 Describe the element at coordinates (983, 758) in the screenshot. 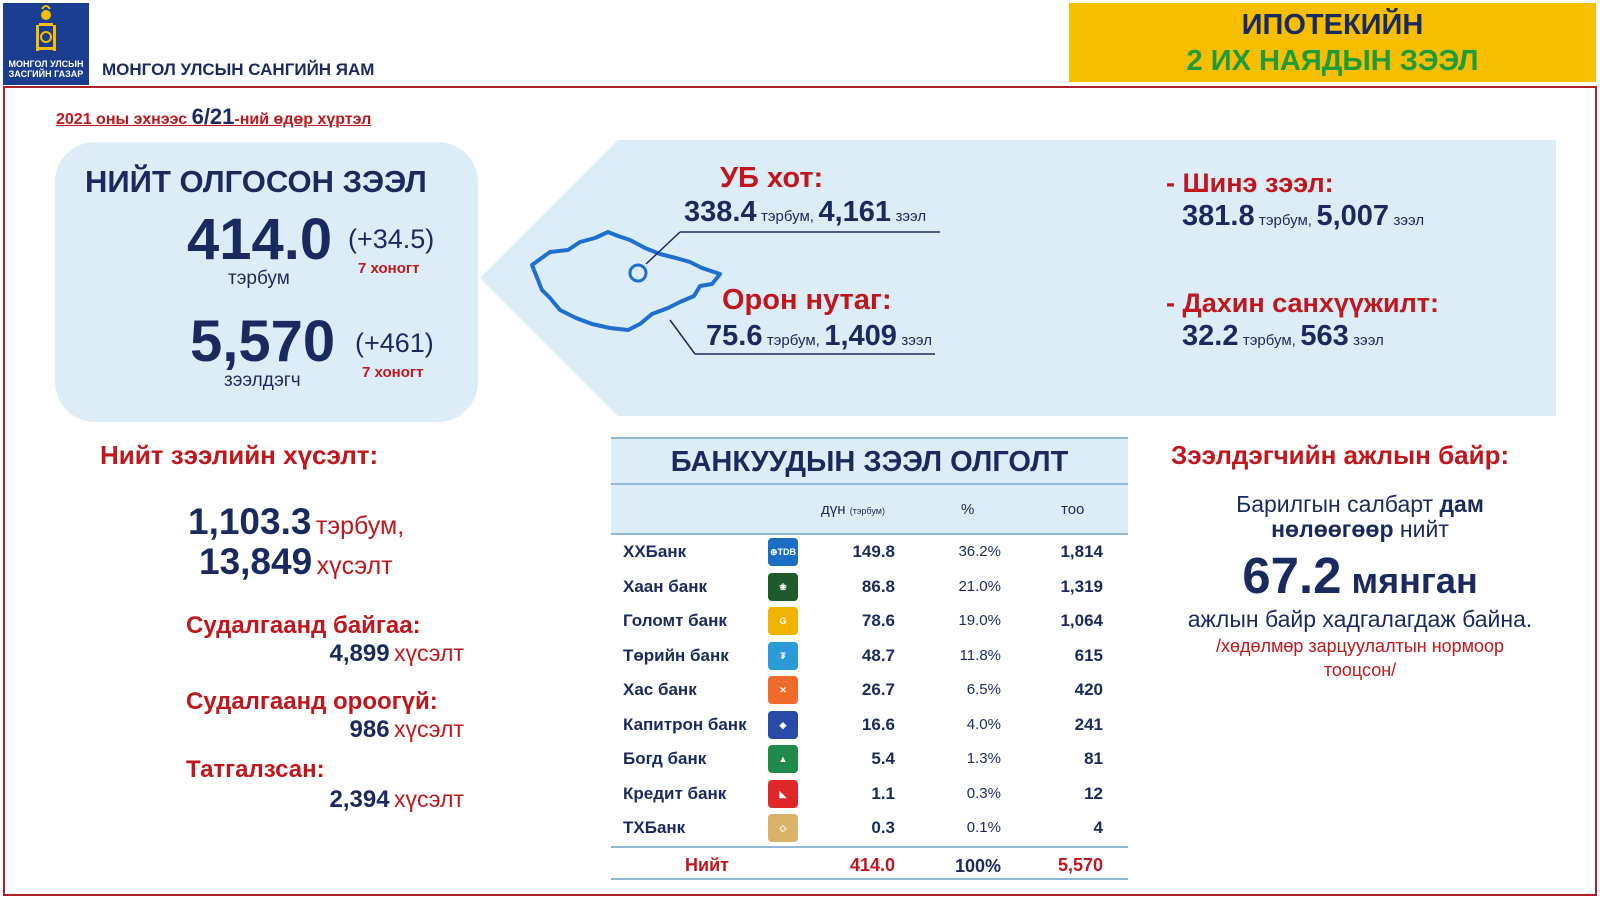

I see `pct-cell: 1.3%` at that location.